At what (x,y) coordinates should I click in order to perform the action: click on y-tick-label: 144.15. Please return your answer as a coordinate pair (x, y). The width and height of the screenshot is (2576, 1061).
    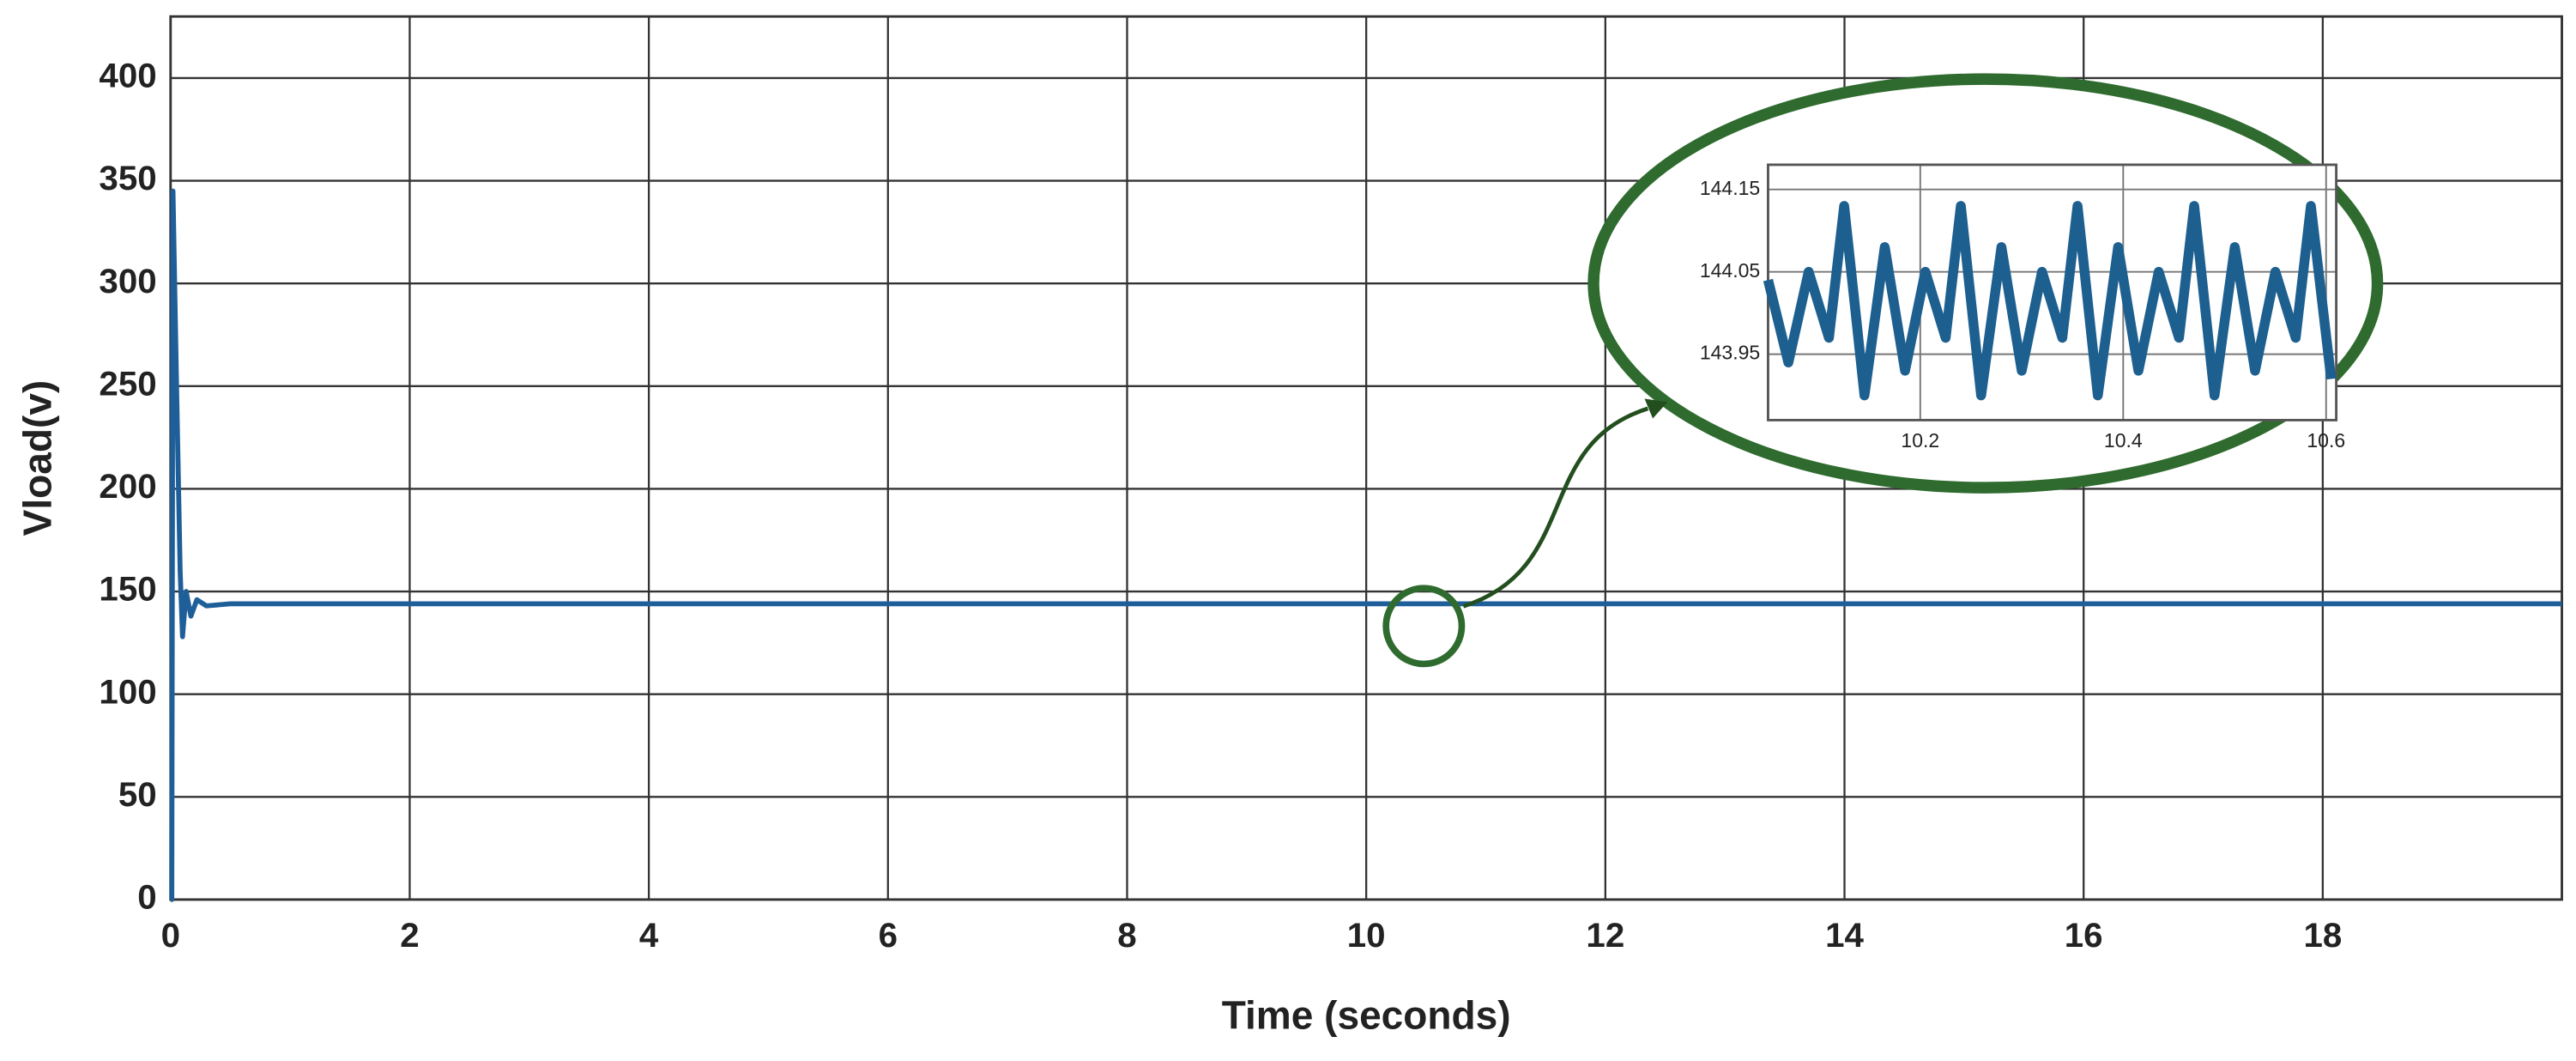
    Looking at the image, I should click on (1730, 188).